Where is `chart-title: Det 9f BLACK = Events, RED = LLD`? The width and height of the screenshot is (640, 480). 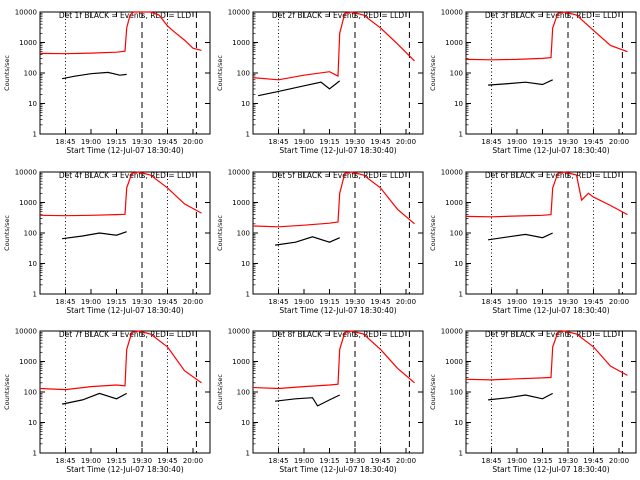 chart-title: Det 9f BLACK = Events, RED = LLD is located at coordinates (551, 334).